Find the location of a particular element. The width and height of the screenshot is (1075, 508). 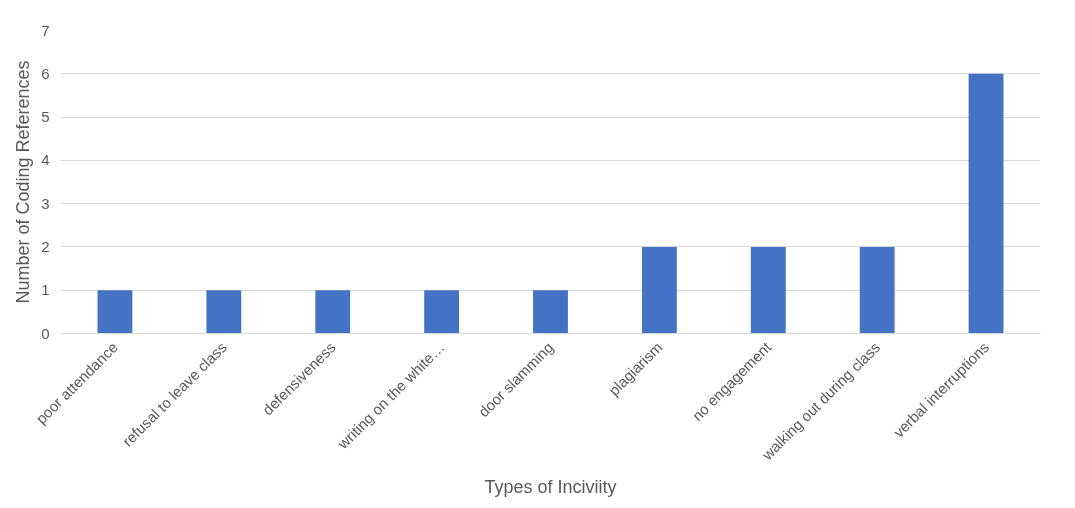

y-tick-label: 2 is located at coordinates (45, 246).